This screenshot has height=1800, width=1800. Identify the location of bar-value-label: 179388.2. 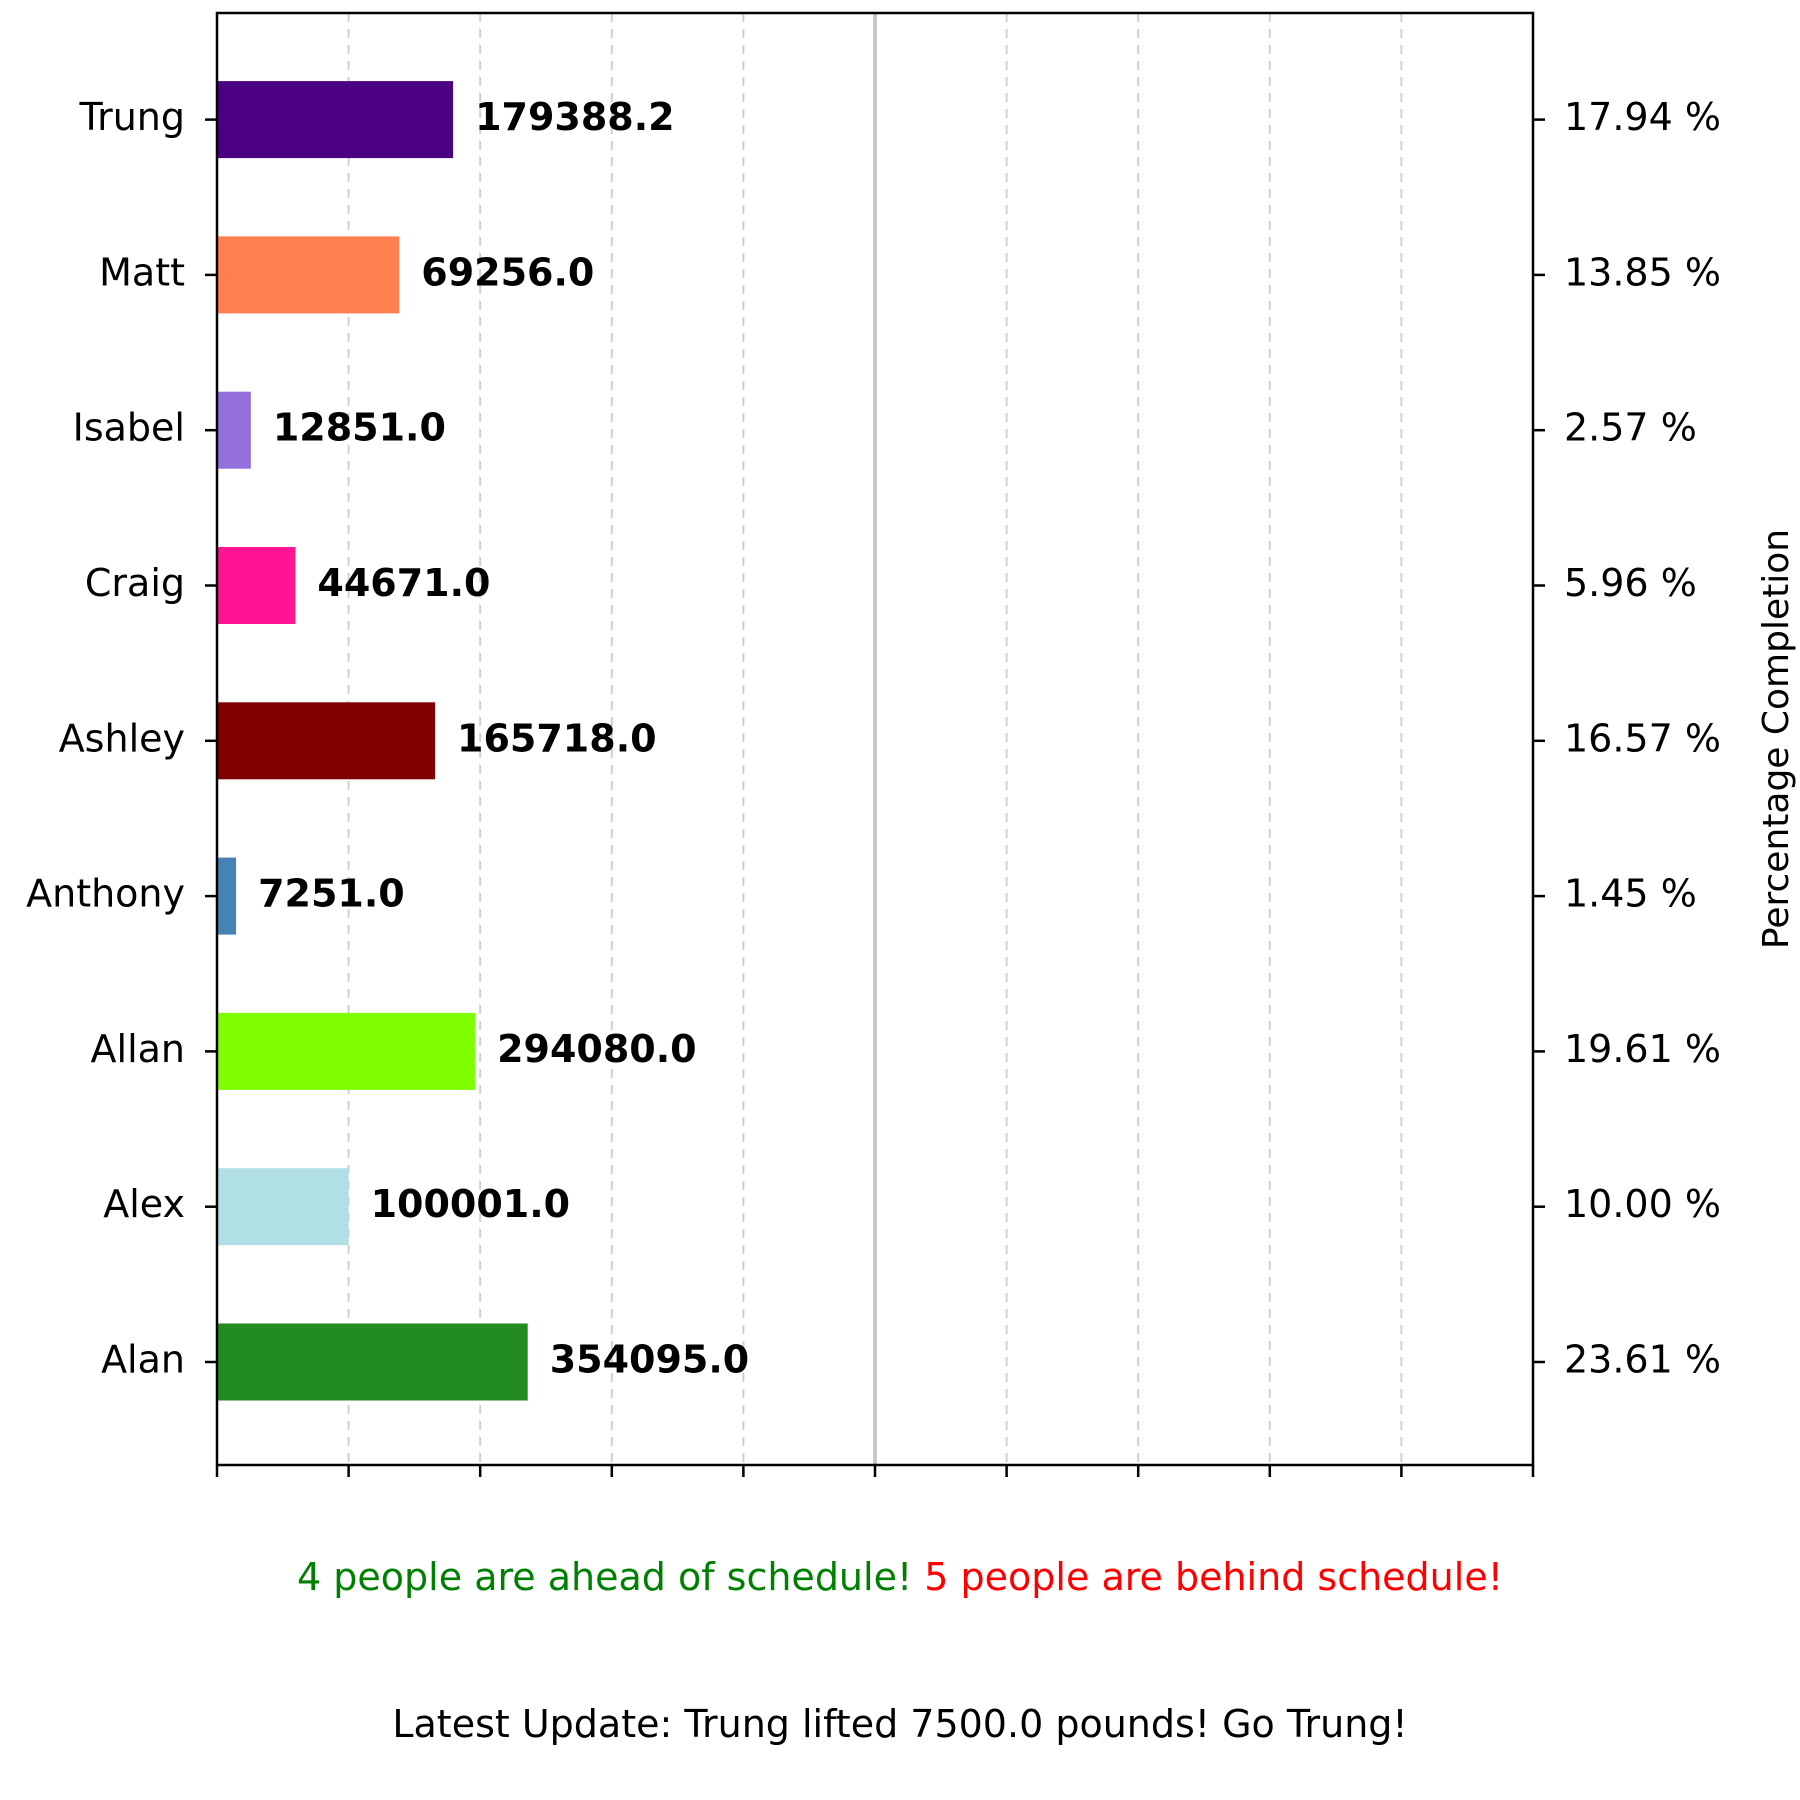
(575, 117).